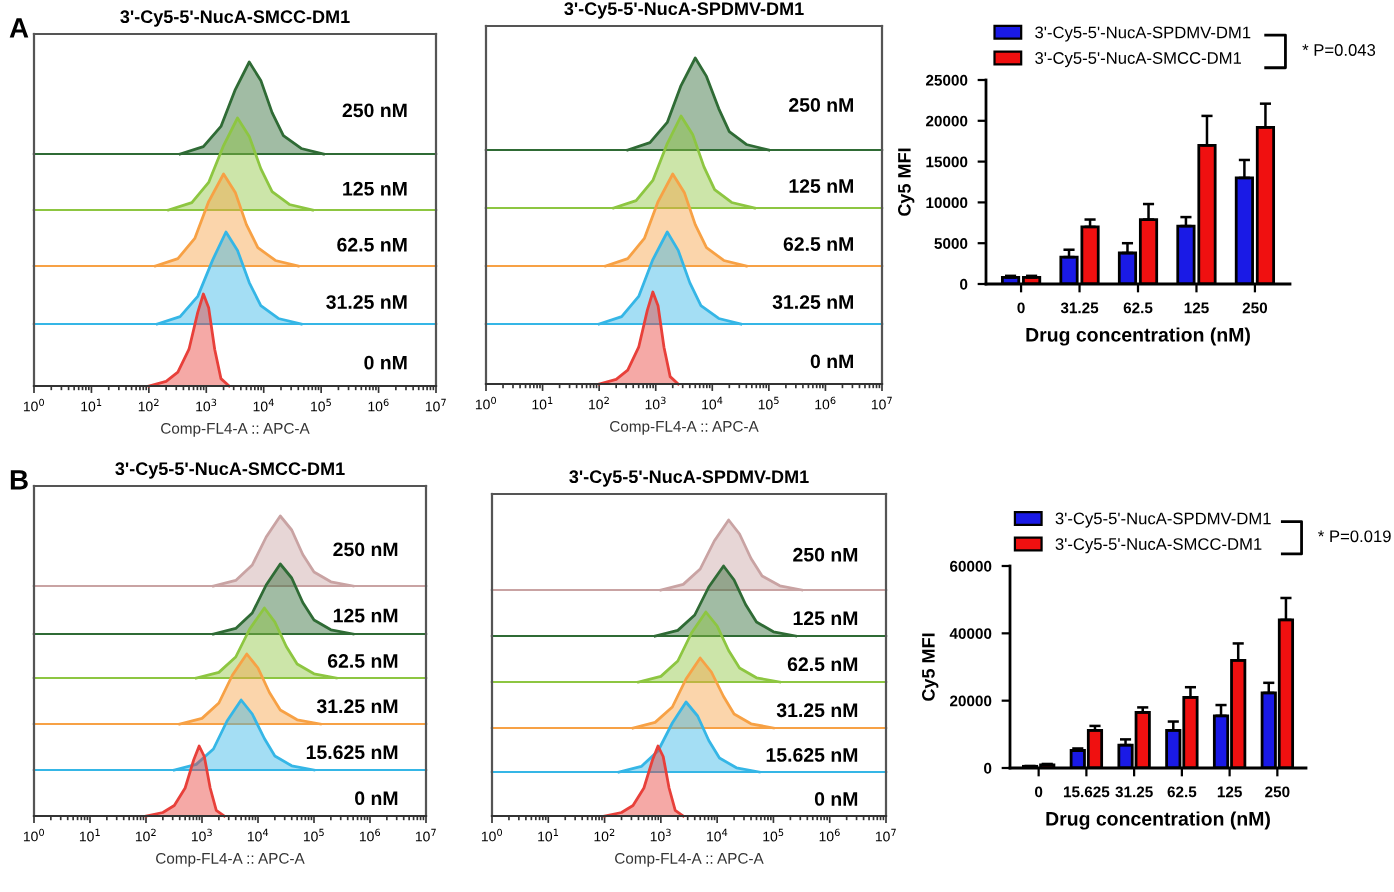  I want to click on text: * P=0.043, so click(1339, 50).